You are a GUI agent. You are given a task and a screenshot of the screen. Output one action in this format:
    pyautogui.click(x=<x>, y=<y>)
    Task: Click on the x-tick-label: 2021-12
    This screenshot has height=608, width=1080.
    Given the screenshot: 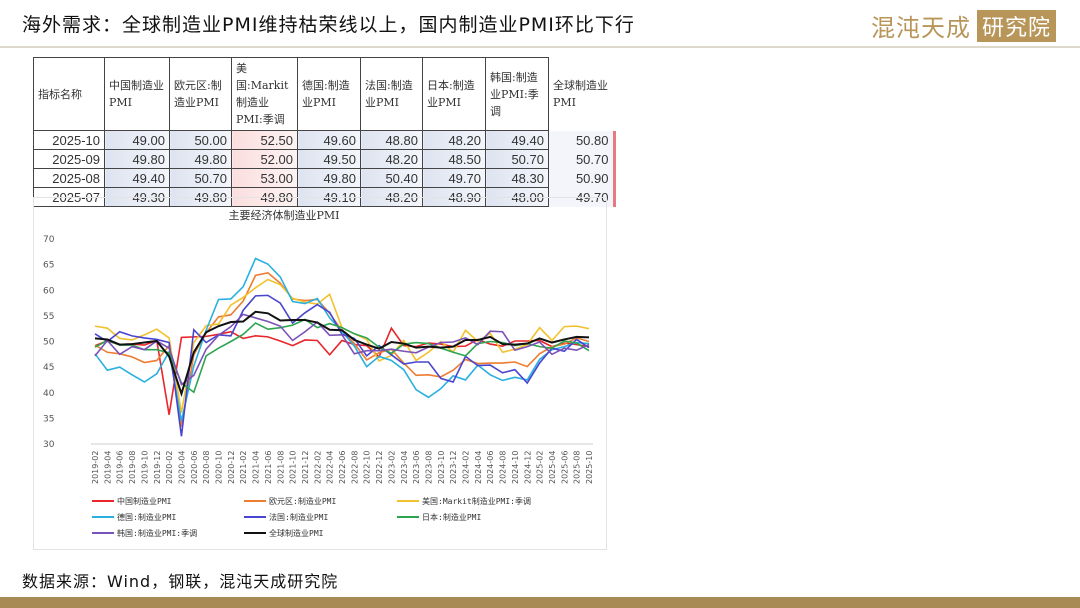 What is the action you would take?
    pyautogui.click(x=305, y=467)
    